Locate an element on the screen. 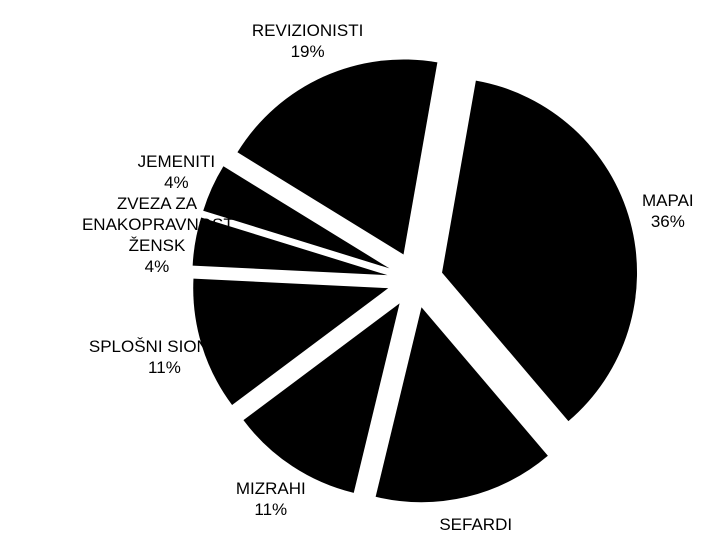 Image resolution: width=718 pixels, height=535 pixels. category-label: SEFARDI is located at coordinates (476, 524).